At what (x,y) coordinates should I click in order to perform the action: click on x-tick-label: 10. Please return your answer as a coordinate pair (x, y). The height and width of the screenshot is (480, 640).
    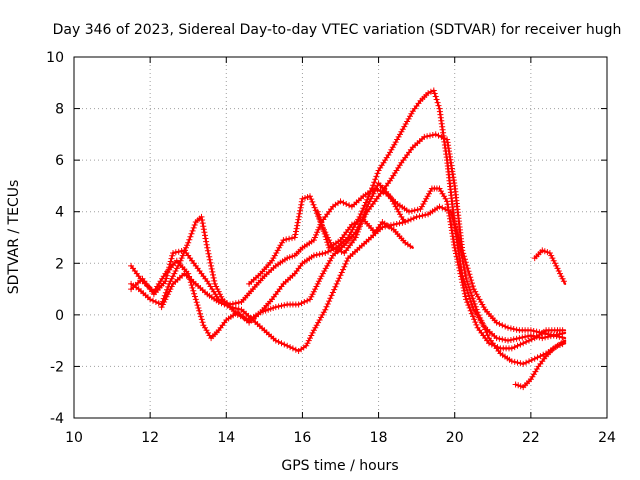
    Looking at the image, I should click on (74, 438).